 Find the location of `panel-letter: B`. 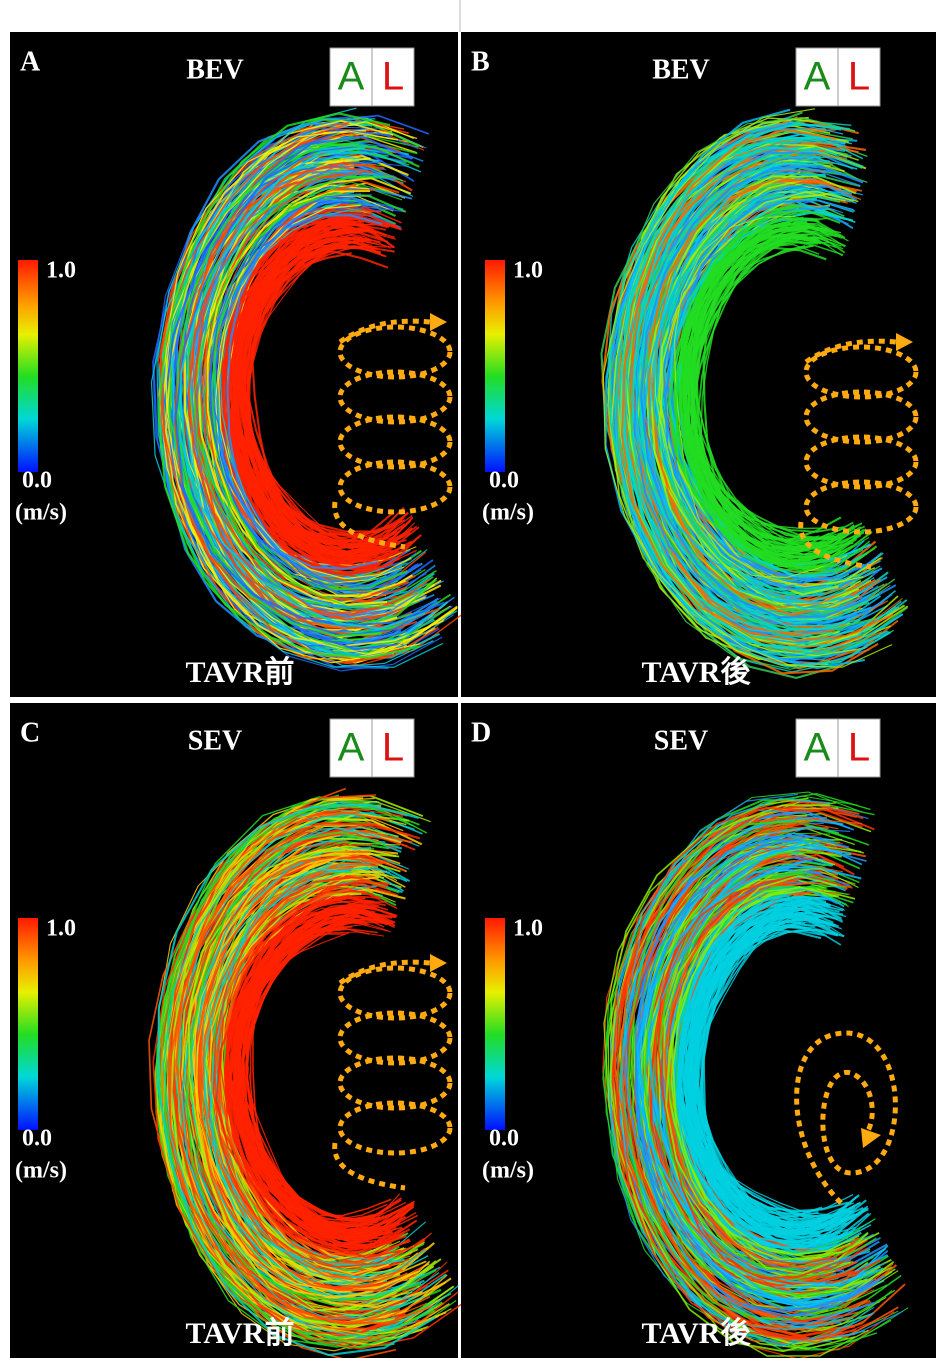

panel-letter: B is located at coordinates (480, 61).